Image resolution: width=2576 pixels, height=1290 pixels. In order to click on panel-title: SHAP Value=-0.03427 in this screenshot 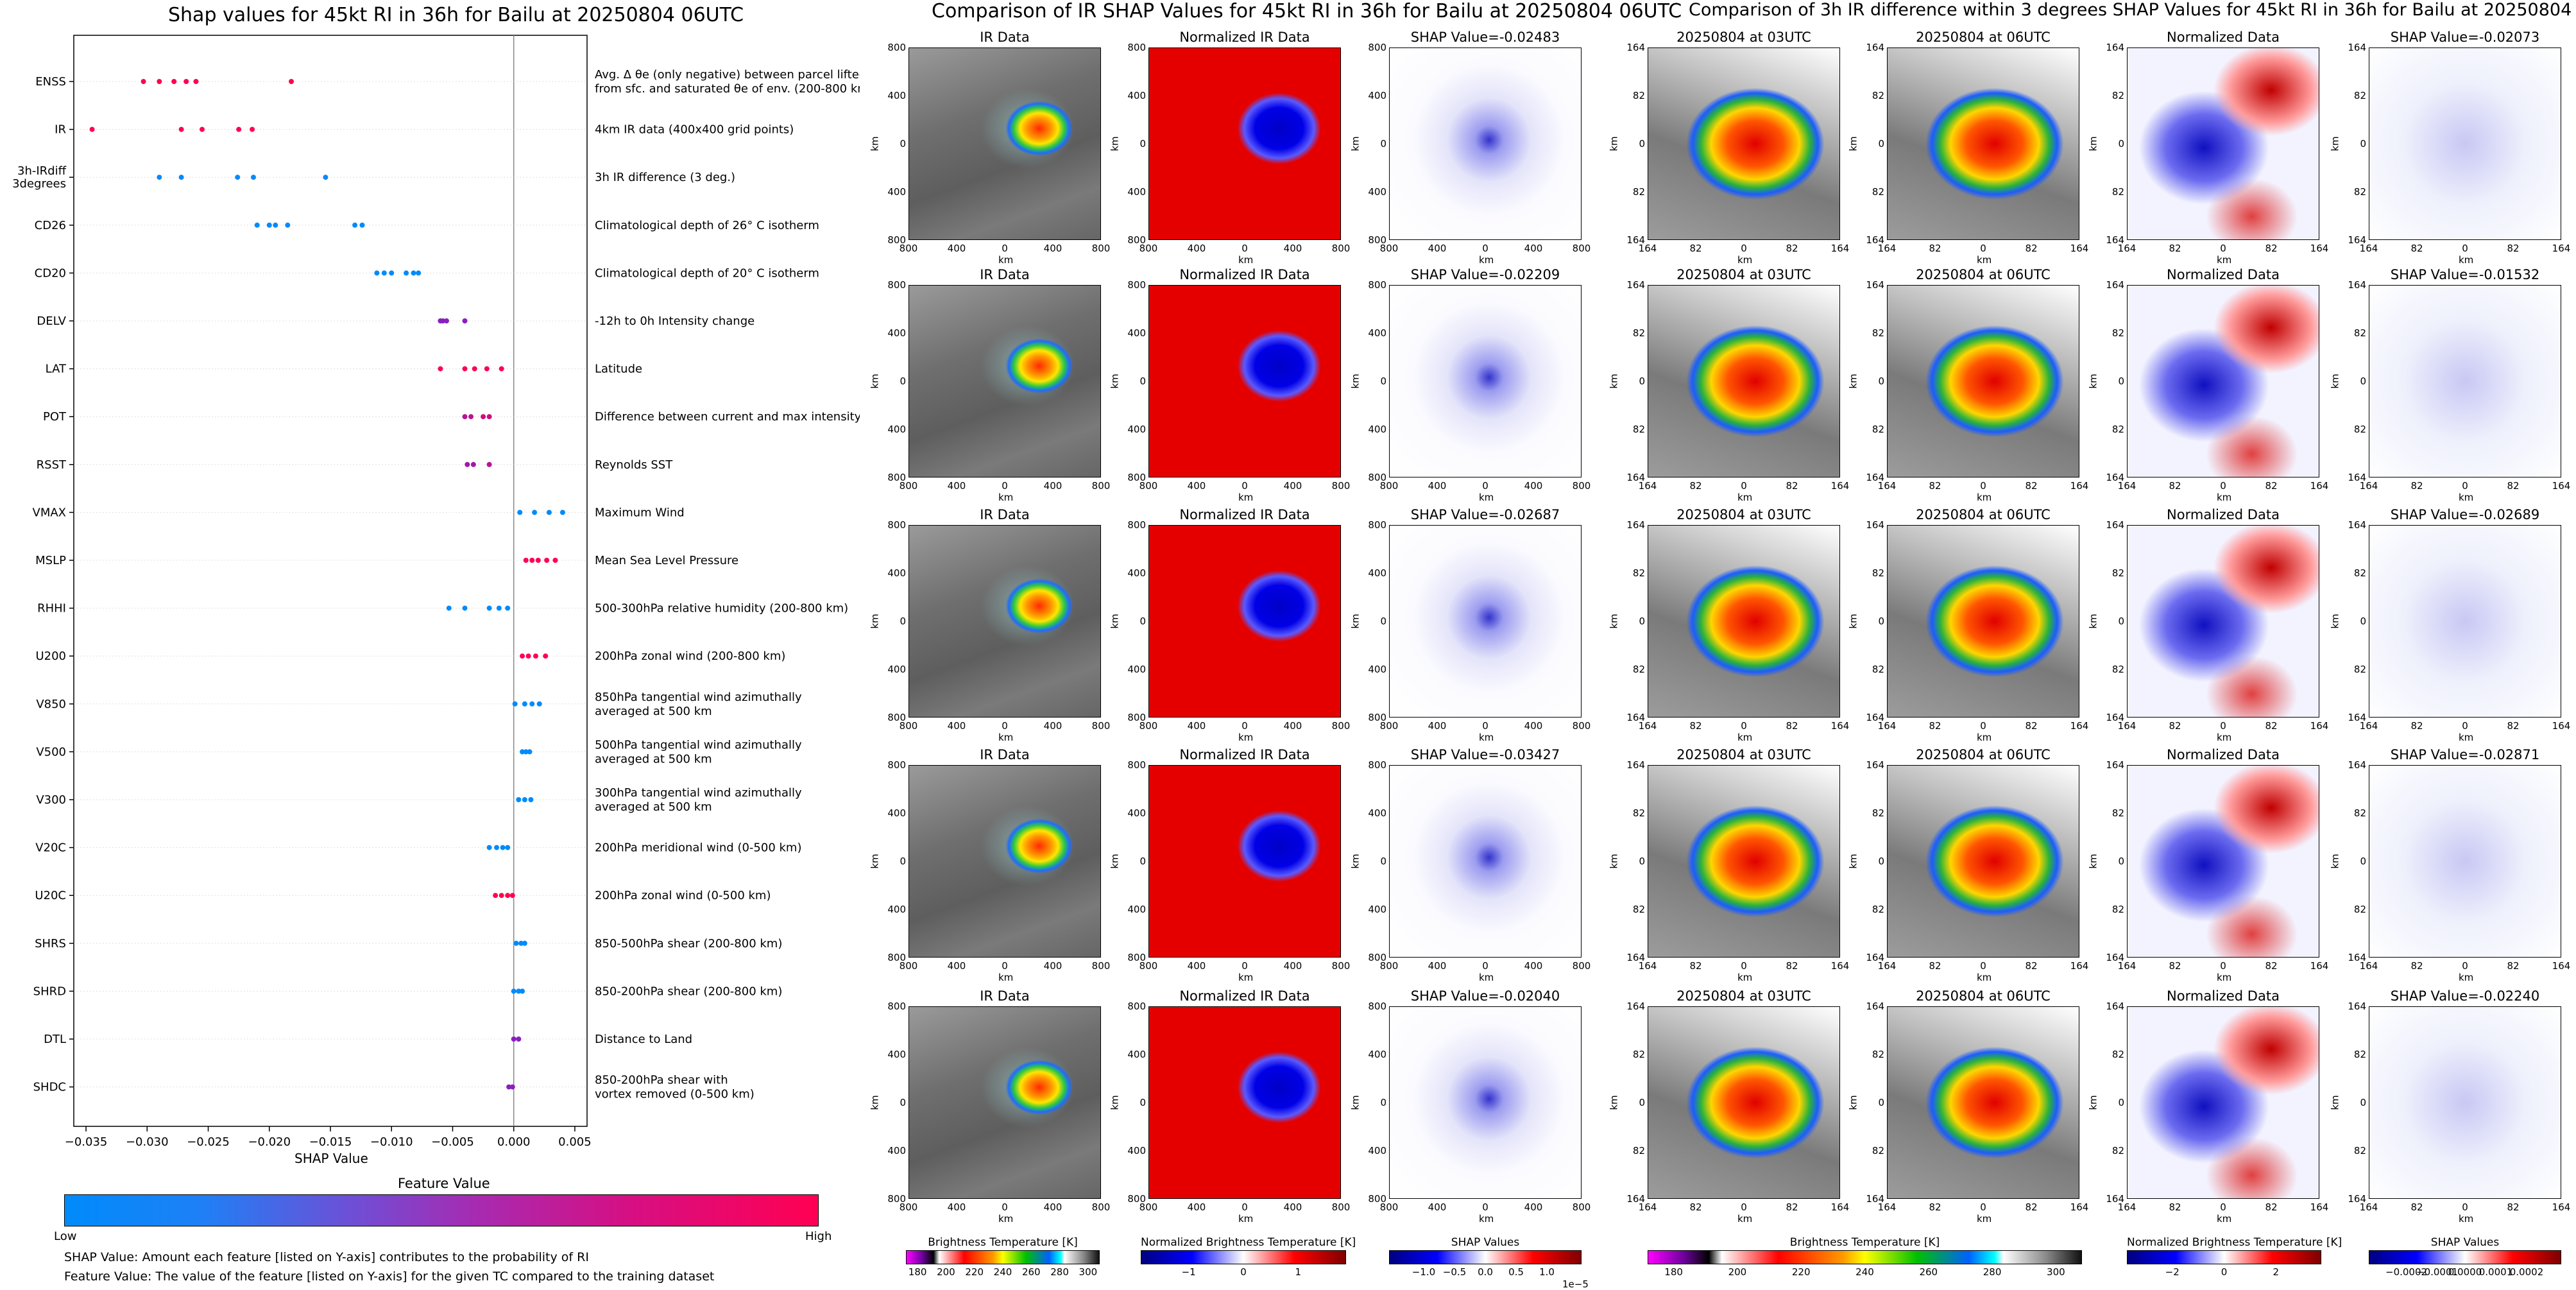, I will do `click(1485, 754)`.